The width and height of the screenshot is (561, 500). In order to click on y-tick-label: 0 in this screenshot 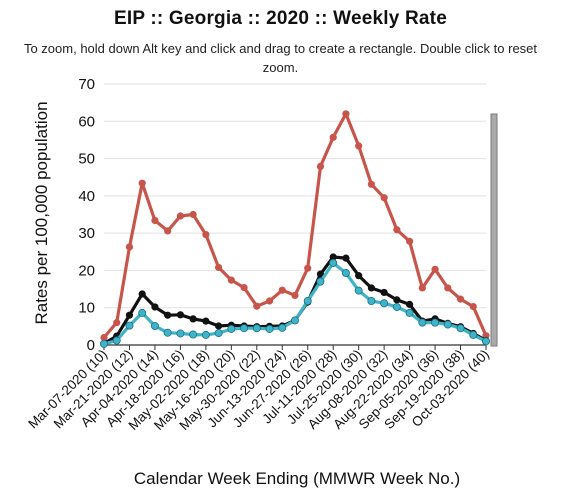, I will do `click(91, 345)`.